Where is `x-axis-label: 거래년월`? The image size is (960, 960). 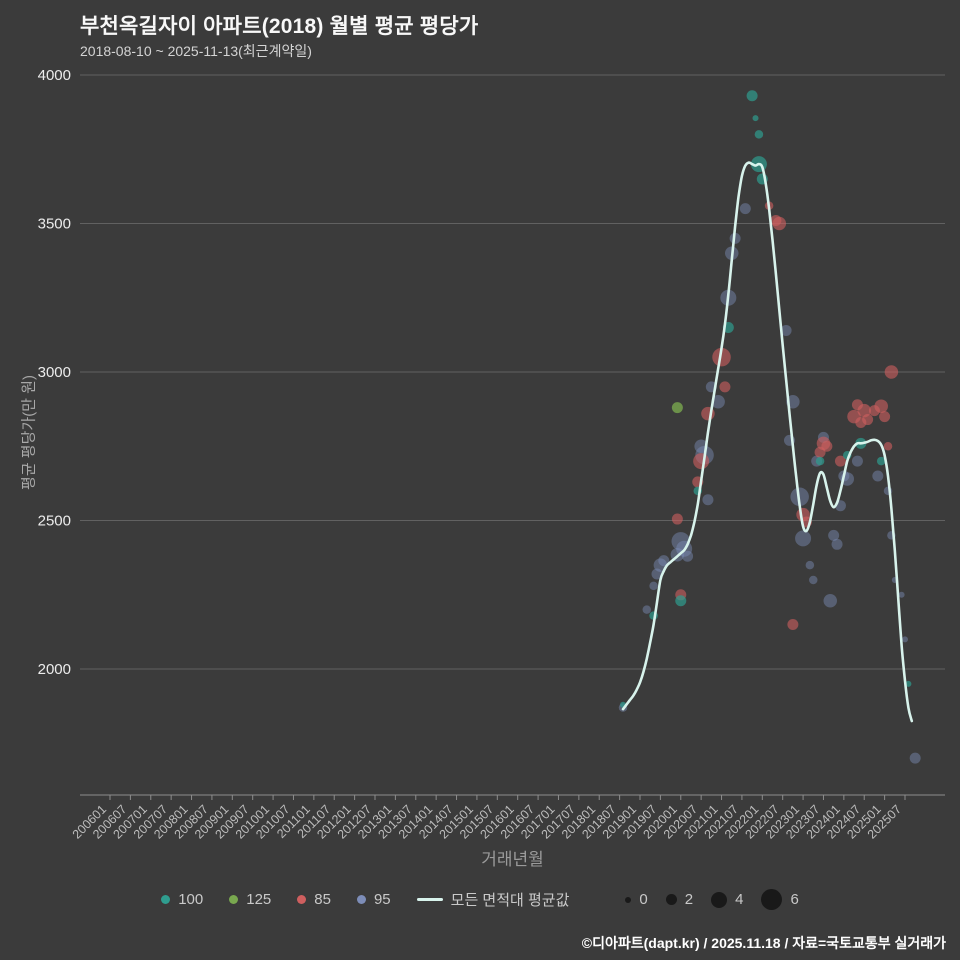
x-axis-label: 거래년월 is located at coordinates (512, 859).